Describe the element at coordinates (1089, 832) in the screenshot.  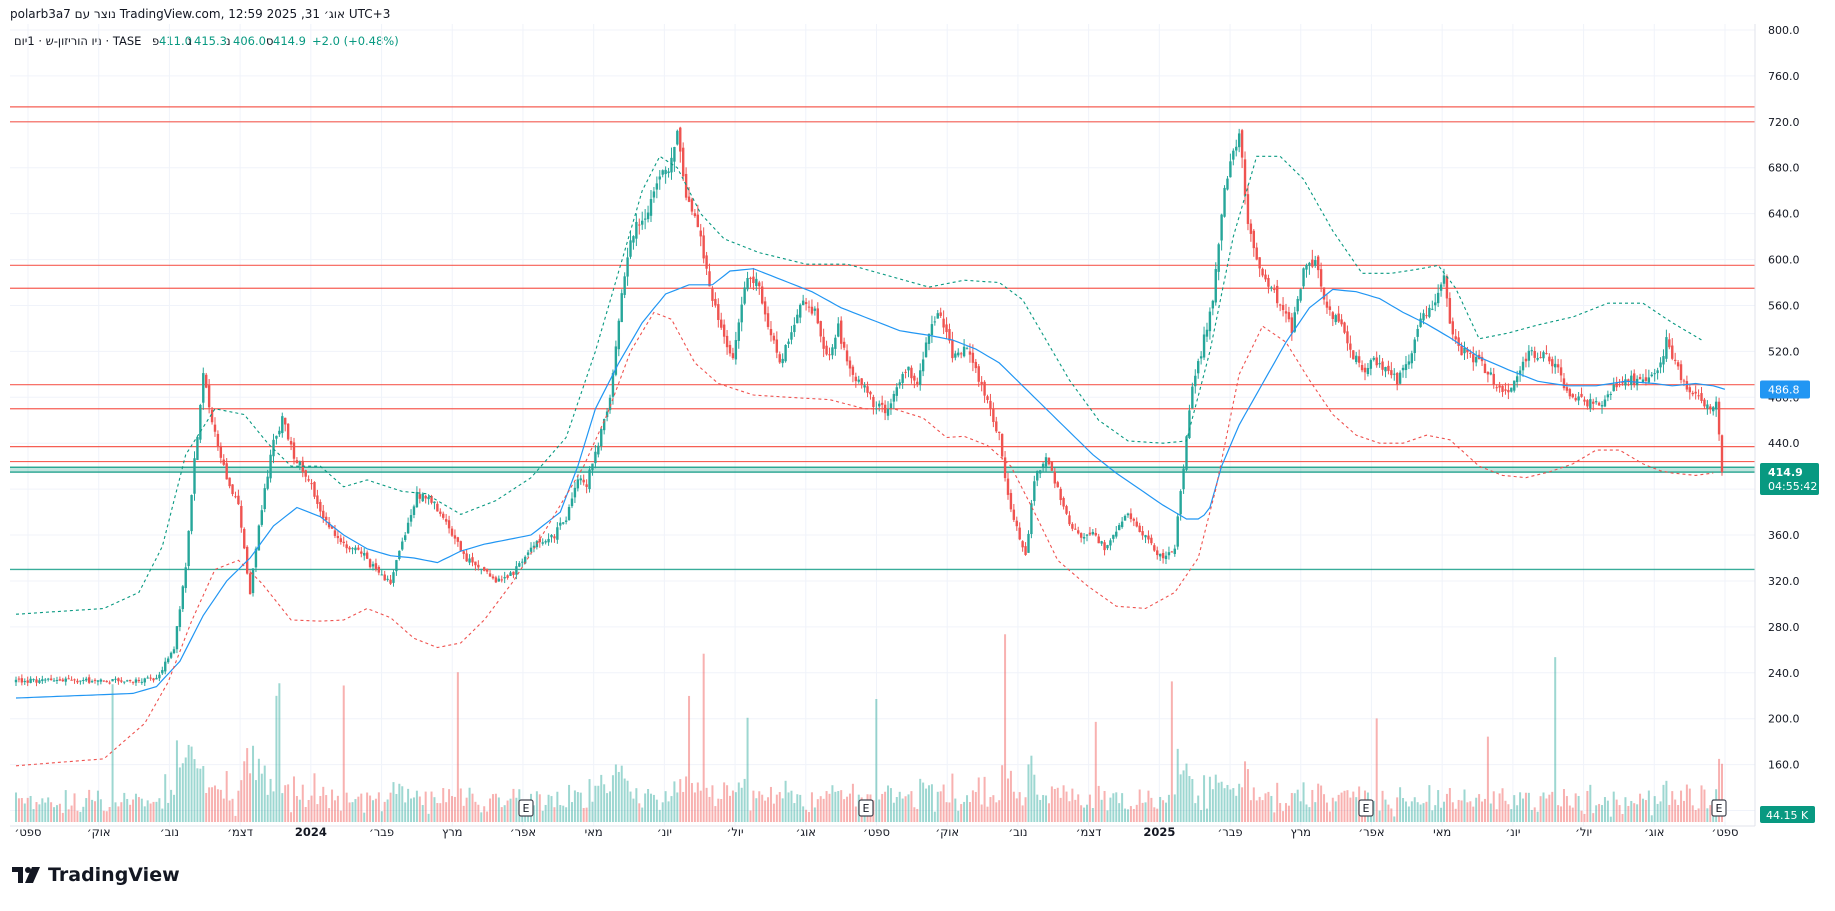
I see `x-tick-label: דצמ׳` at that location.